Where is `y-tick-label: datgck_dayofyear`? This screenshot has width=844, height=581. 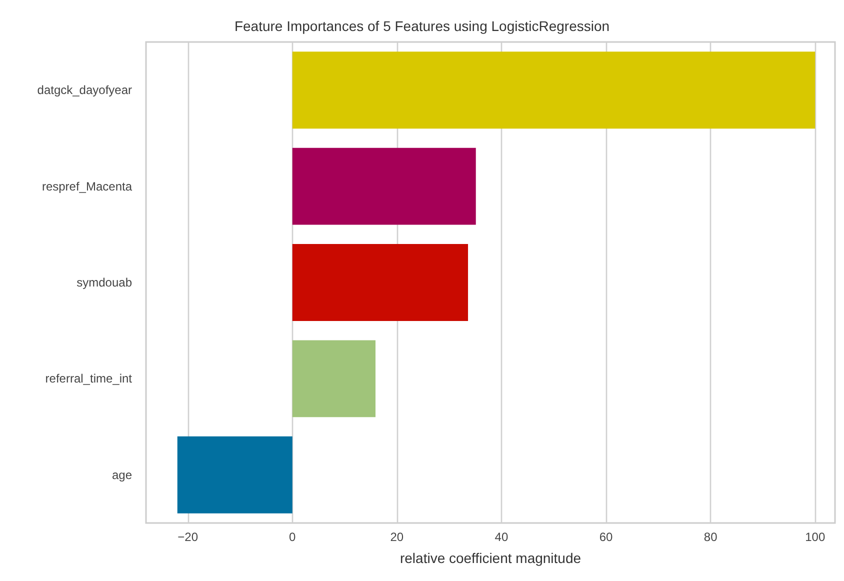
y-tick-label: datgck_dayofyear is located at coordinates (84, 90).